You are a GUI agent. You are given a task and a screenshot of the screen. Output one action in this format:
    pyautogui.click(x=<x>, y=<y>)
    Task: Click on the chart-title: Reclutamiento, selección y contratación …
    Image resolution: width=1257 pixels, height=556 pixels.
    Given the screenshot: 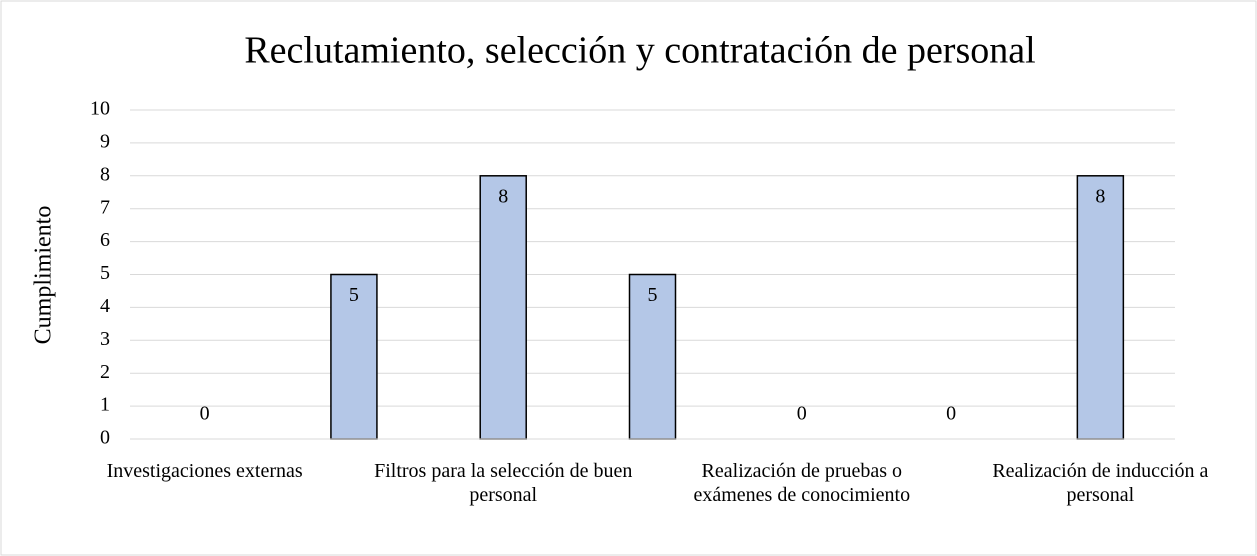 What is the action you would take?
    pyautogui.click(x=639, y=51)
    